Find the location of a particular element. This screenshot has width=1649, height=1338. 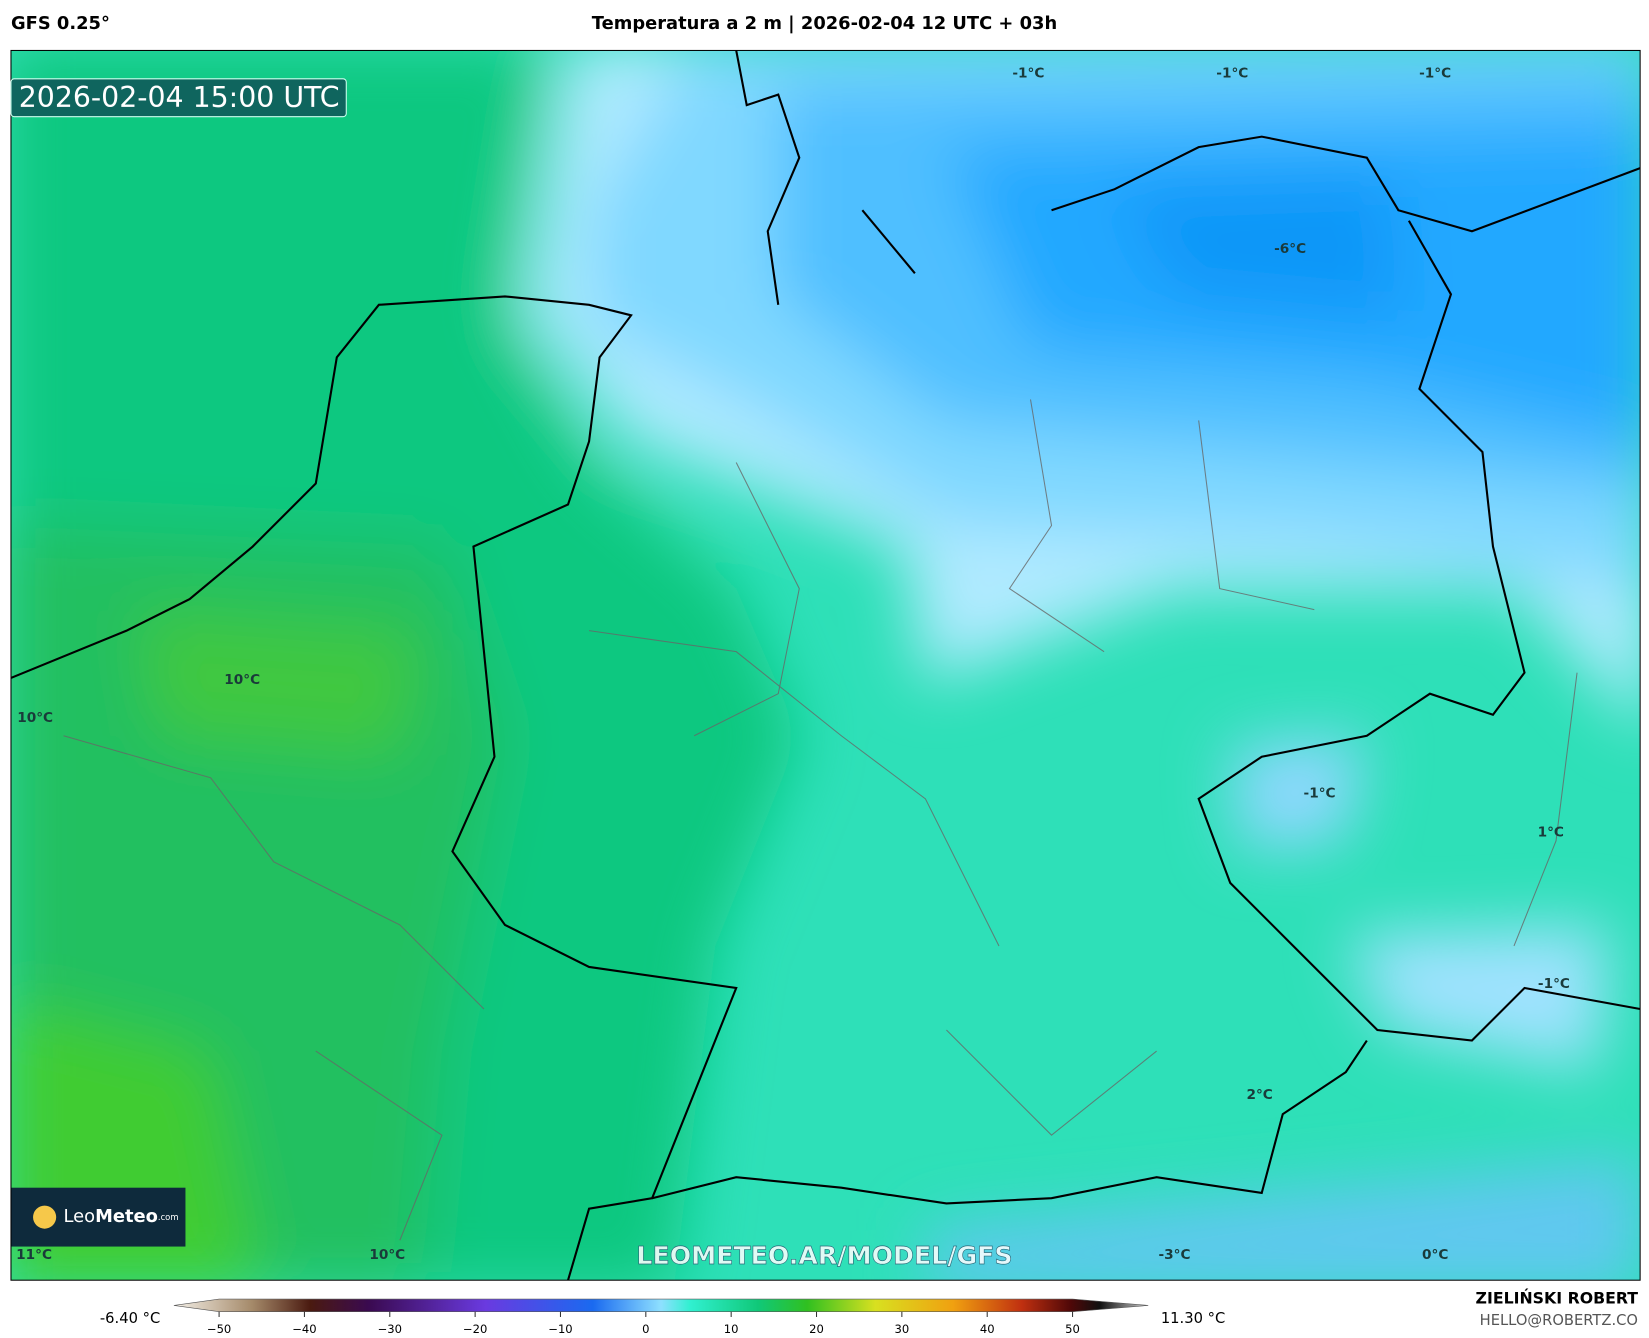

author-email: HELLO@ROBERTZ.CO is located at coordinates (1559, 1320).